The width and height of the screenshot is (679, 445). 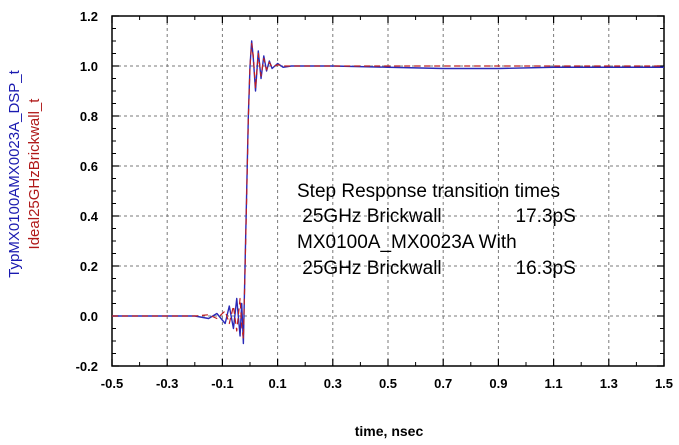 I want to click on x-tick-label: 1.5, so click(x=664, y=383).